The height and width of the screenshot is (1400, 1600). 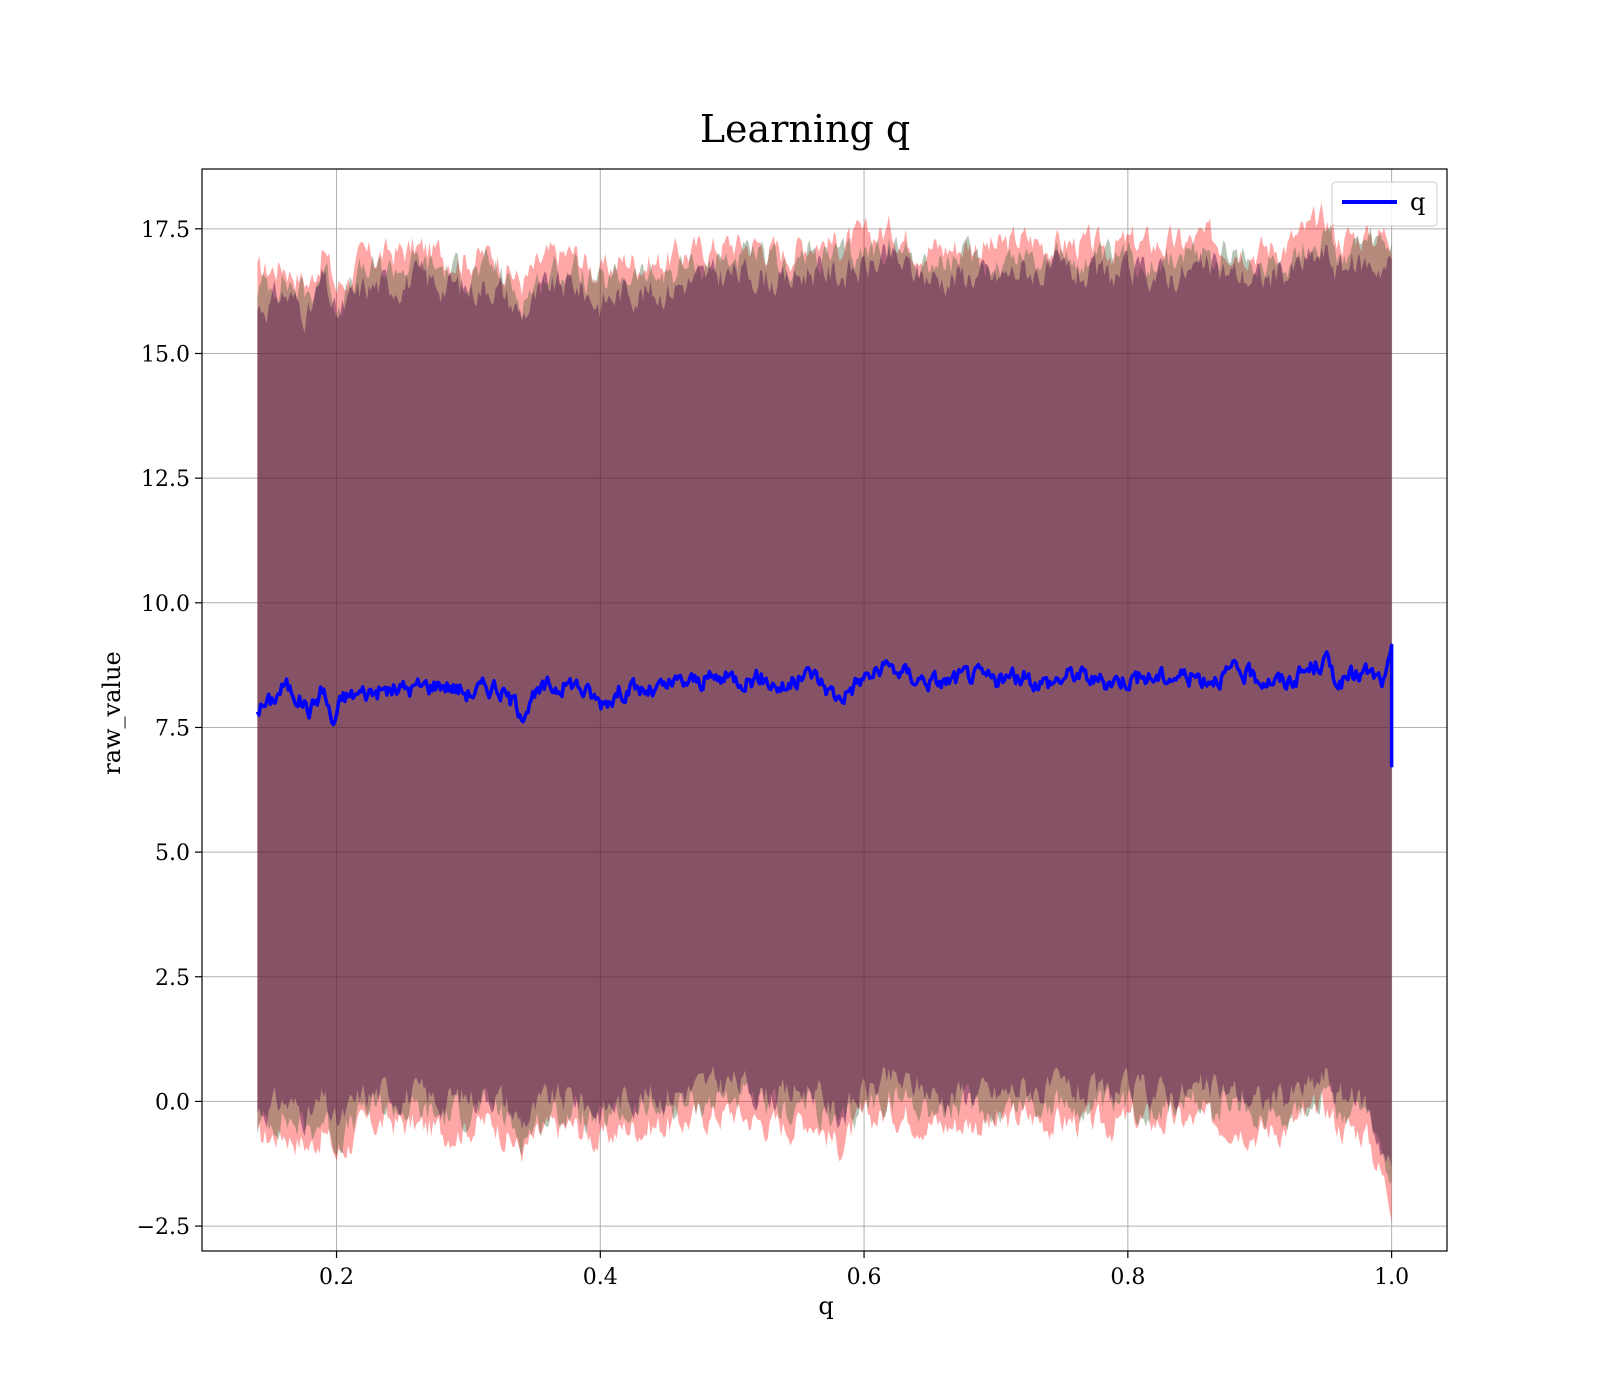 What do you see at coordinates (825, 1306) in the screenshot?
I see `x-axis-label: q` at bounding box center [825, 1306].